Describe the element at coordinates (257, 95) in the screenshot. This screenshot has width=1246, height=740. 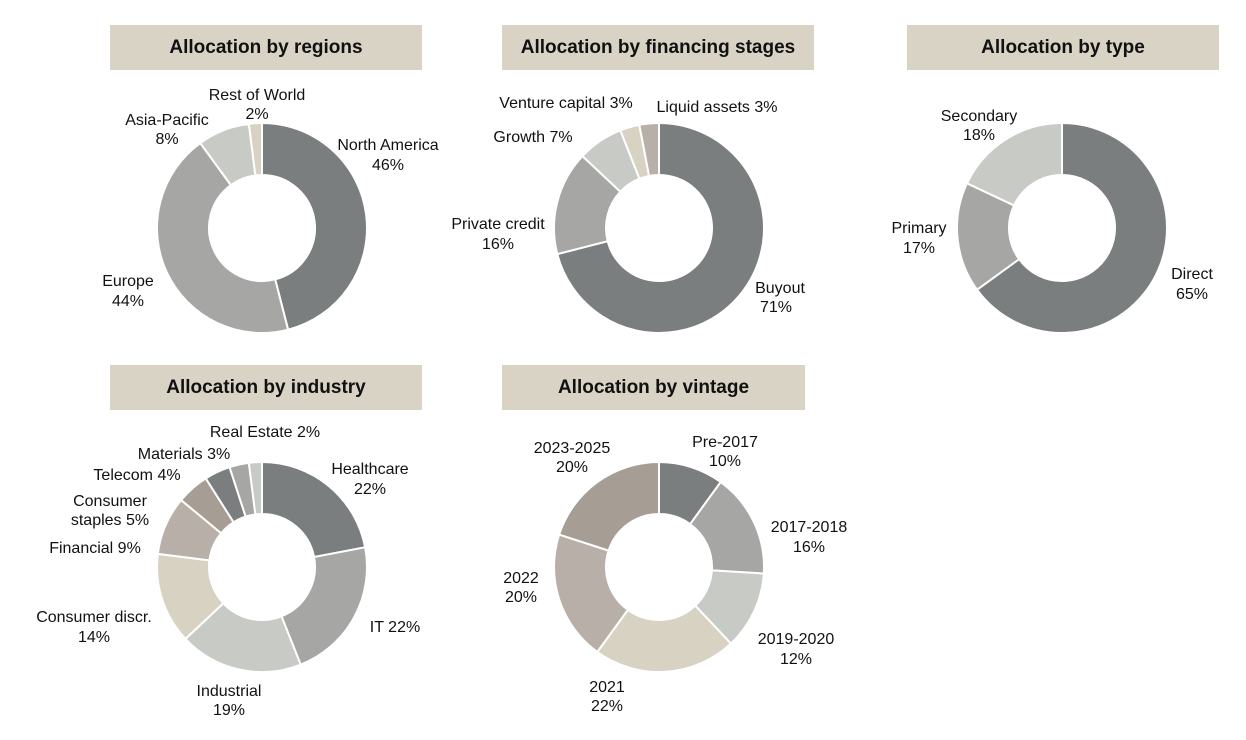
I see `data-label-rest-of-world: Rest of World` at that location.